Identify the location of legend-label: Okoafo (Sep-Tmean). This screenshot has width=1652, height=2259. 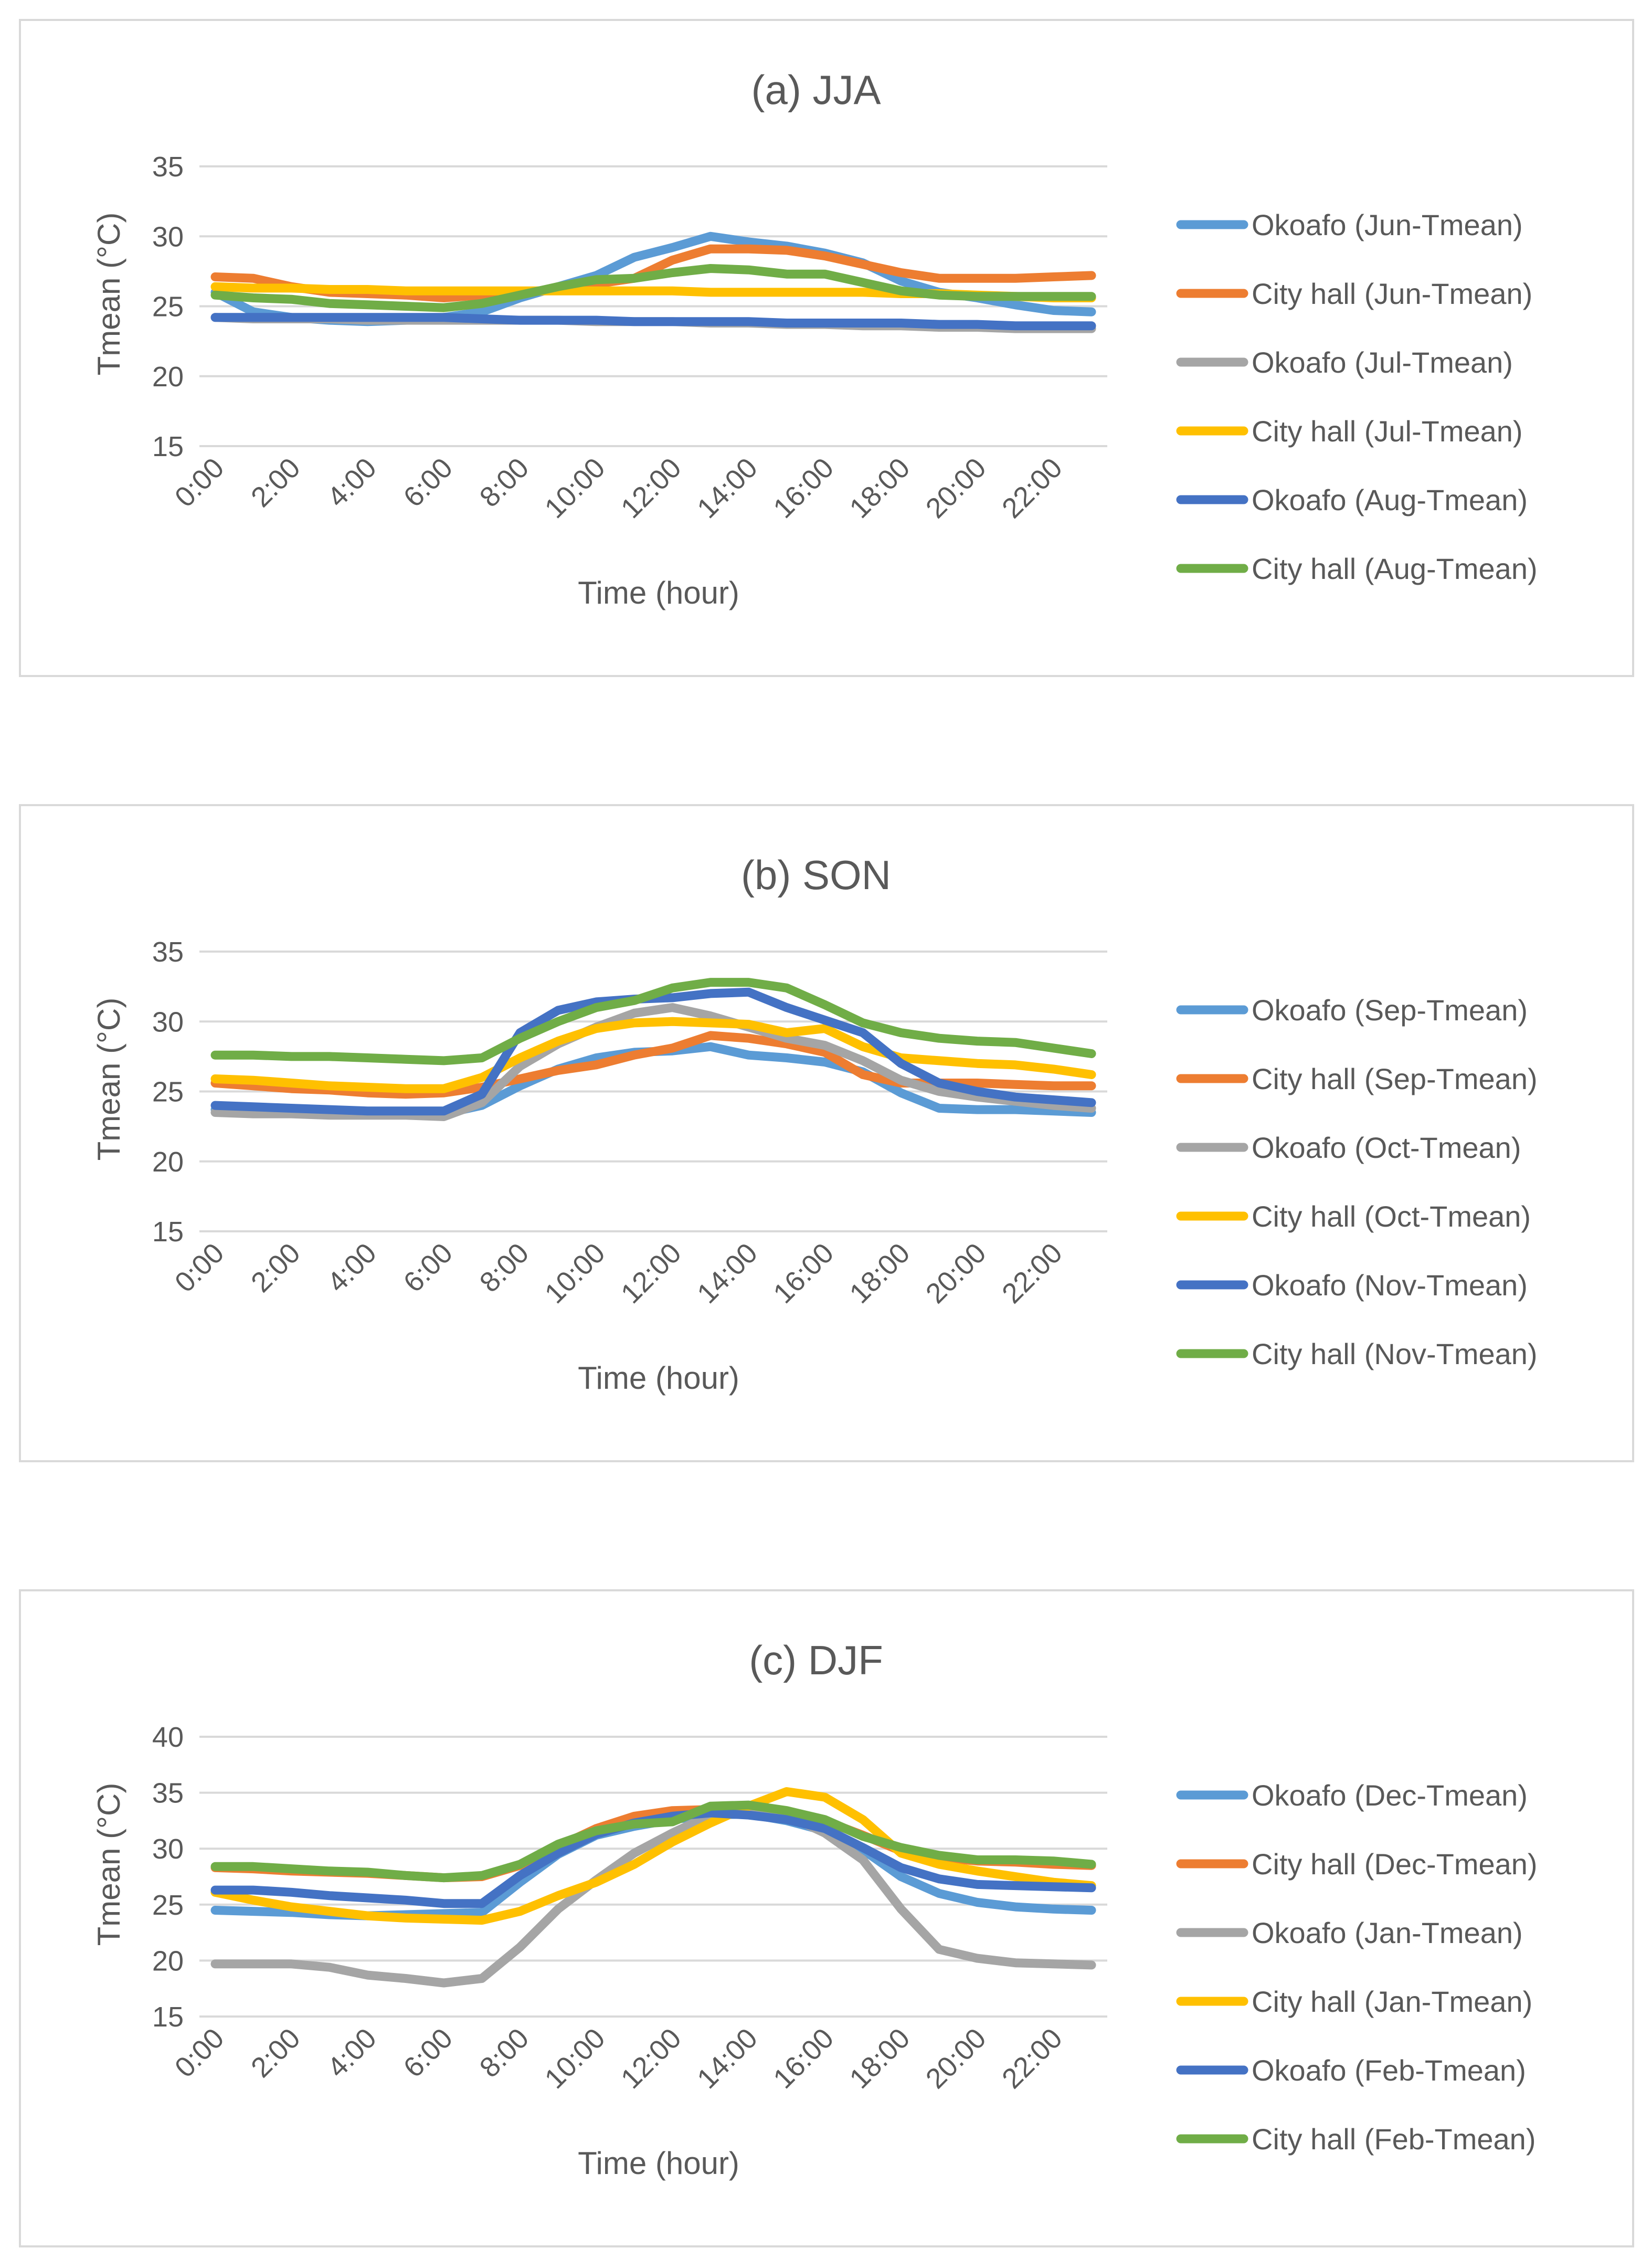
(1390, 1010).